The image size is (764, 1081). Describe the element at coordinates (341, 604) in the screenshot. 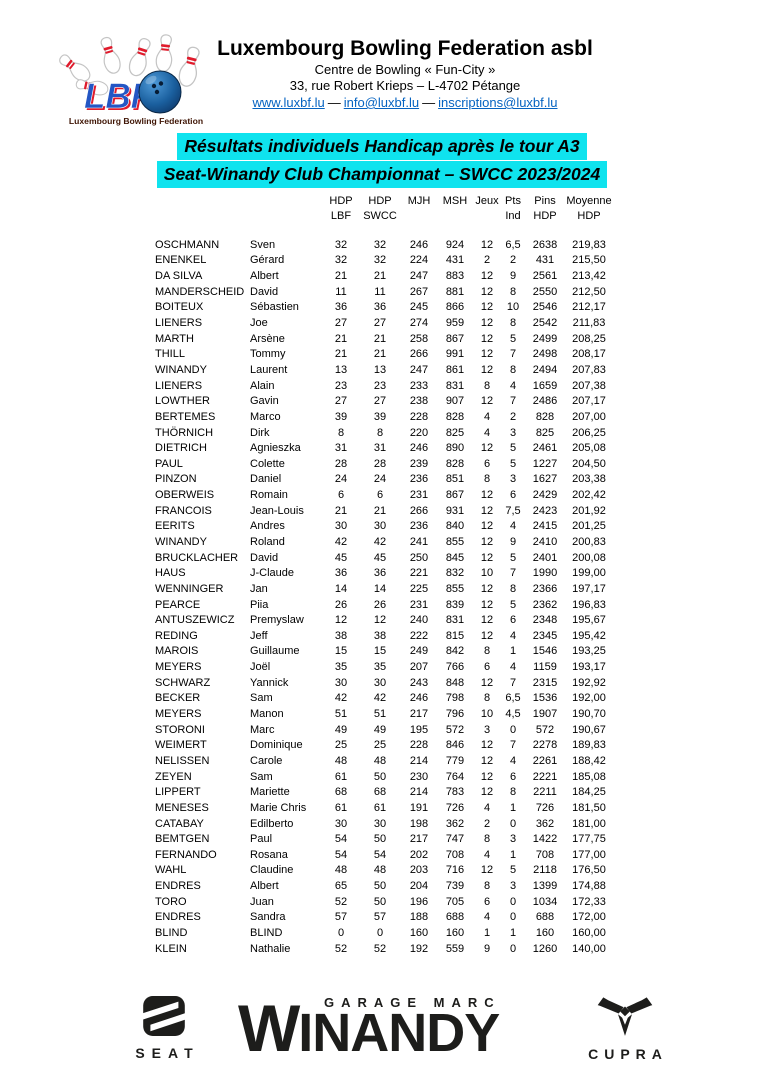

I see `table-cell: 26` at that location.